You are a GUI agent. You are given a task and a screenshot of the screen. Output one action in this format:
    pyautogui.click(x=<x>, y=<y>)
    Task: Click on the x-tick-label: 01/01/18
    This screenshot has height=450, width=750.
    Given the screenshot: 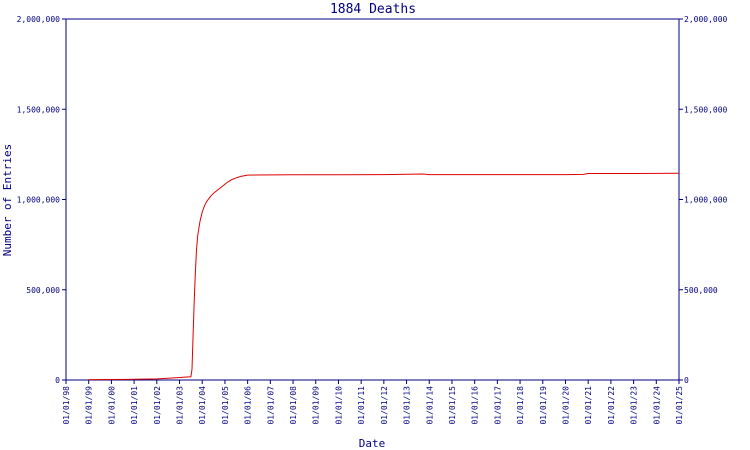 What is the action you would take?
    pyautogui.click(x=520, y=405)
    